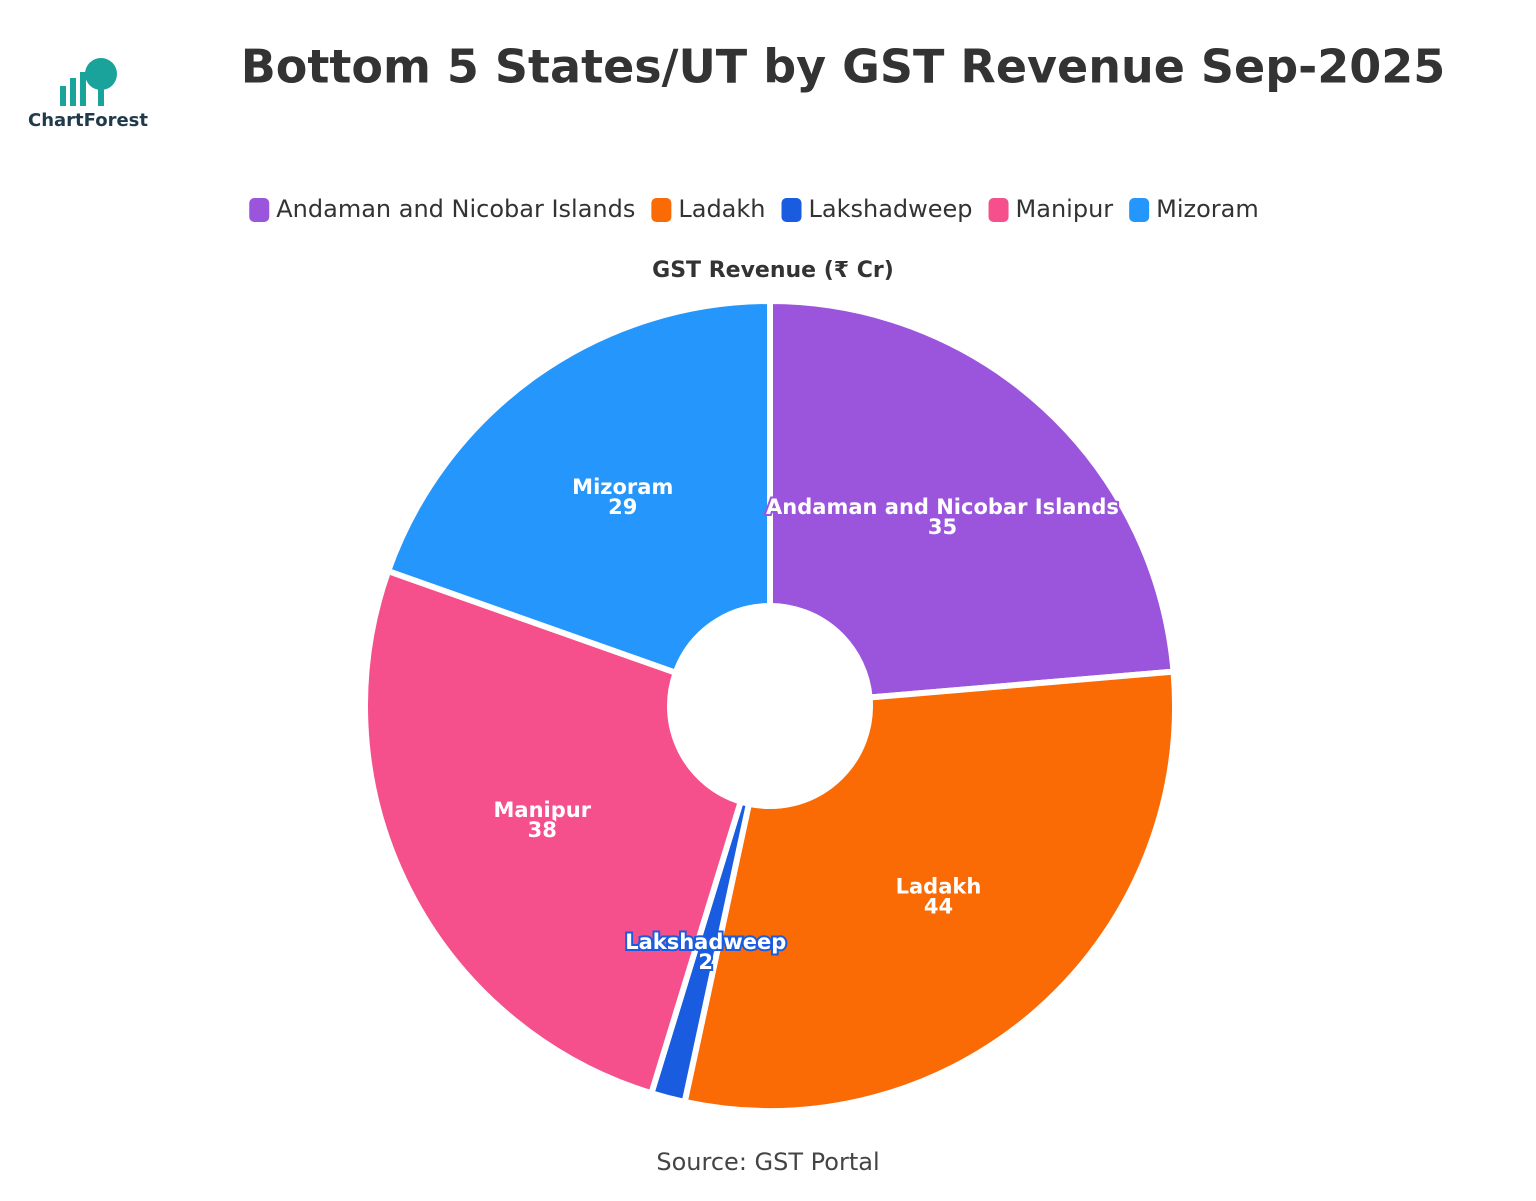 The image size is (1536, 1201). What do you see at coordinates (1065, 209) in the screenshot?
I see `legend-label: Manipur` at bounding box center [1065, 209].